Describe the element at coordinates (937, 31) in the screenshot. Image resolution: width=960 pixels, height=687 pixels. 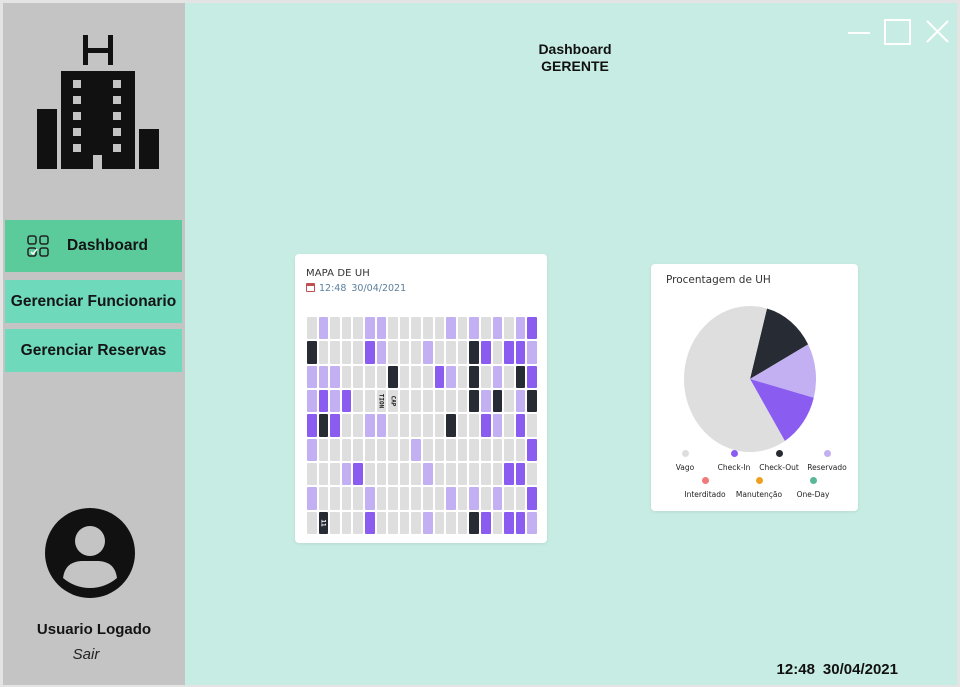
I see `close-icon` at that location.